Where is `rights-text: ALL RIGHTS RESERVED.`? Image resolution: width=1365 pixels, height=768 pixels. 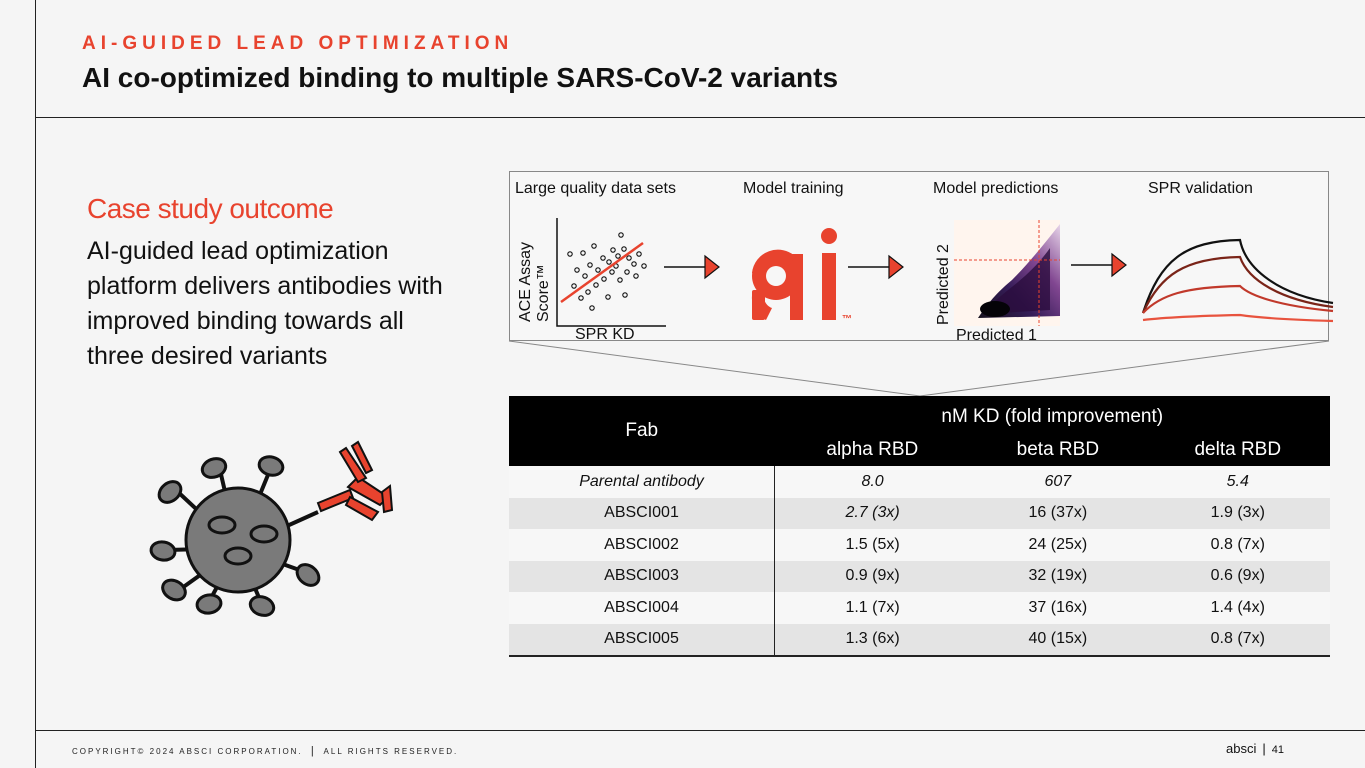
rights-text: ALL RIGHTS RESERVED. is located at coordinates (391, 751).